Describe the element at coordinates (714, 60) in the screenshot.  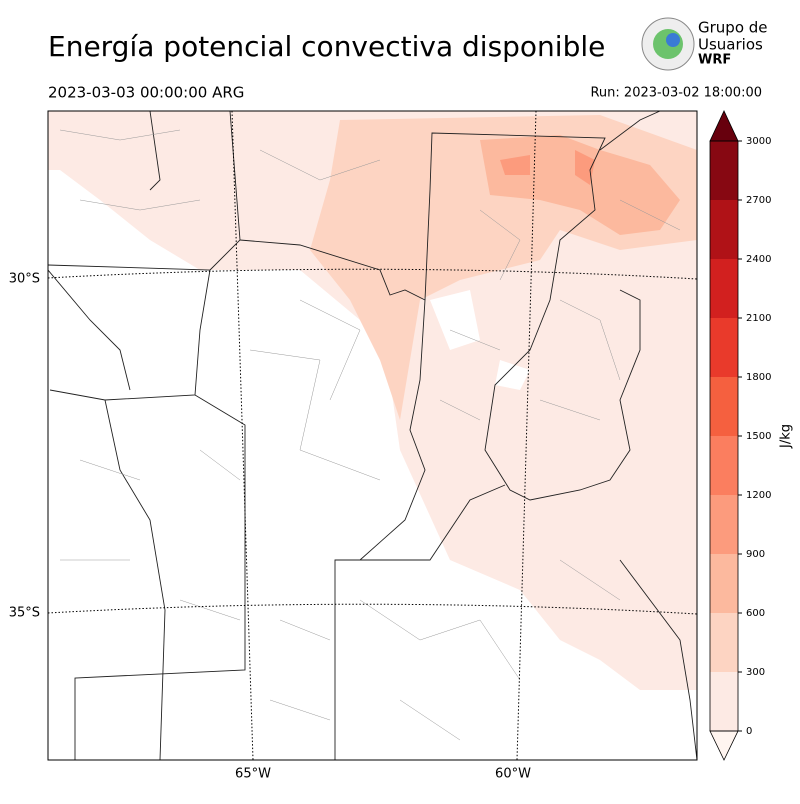
I see `logo-text: WRF` at that location.